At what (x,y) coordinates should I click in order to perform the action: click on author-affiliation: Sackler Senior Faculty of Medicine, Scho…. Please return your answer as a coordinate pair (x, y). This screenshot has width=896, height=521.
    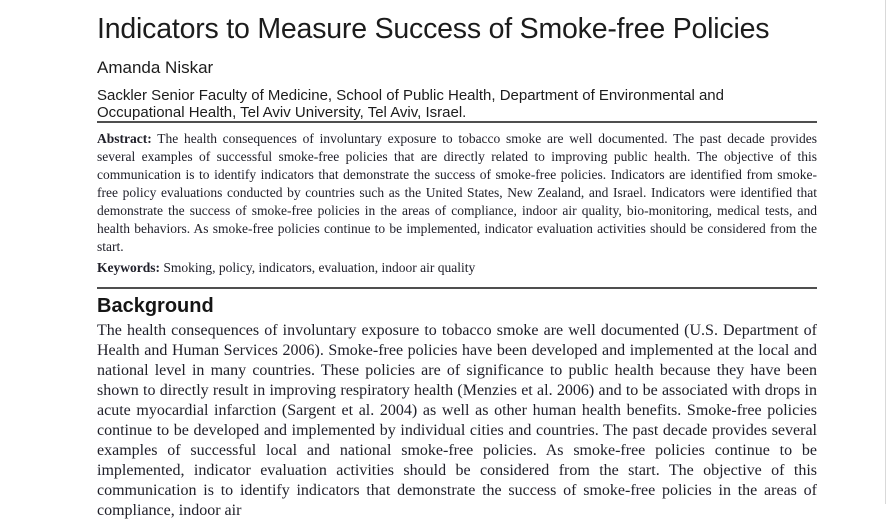
    Looking at the image, I should click on (410, 104).